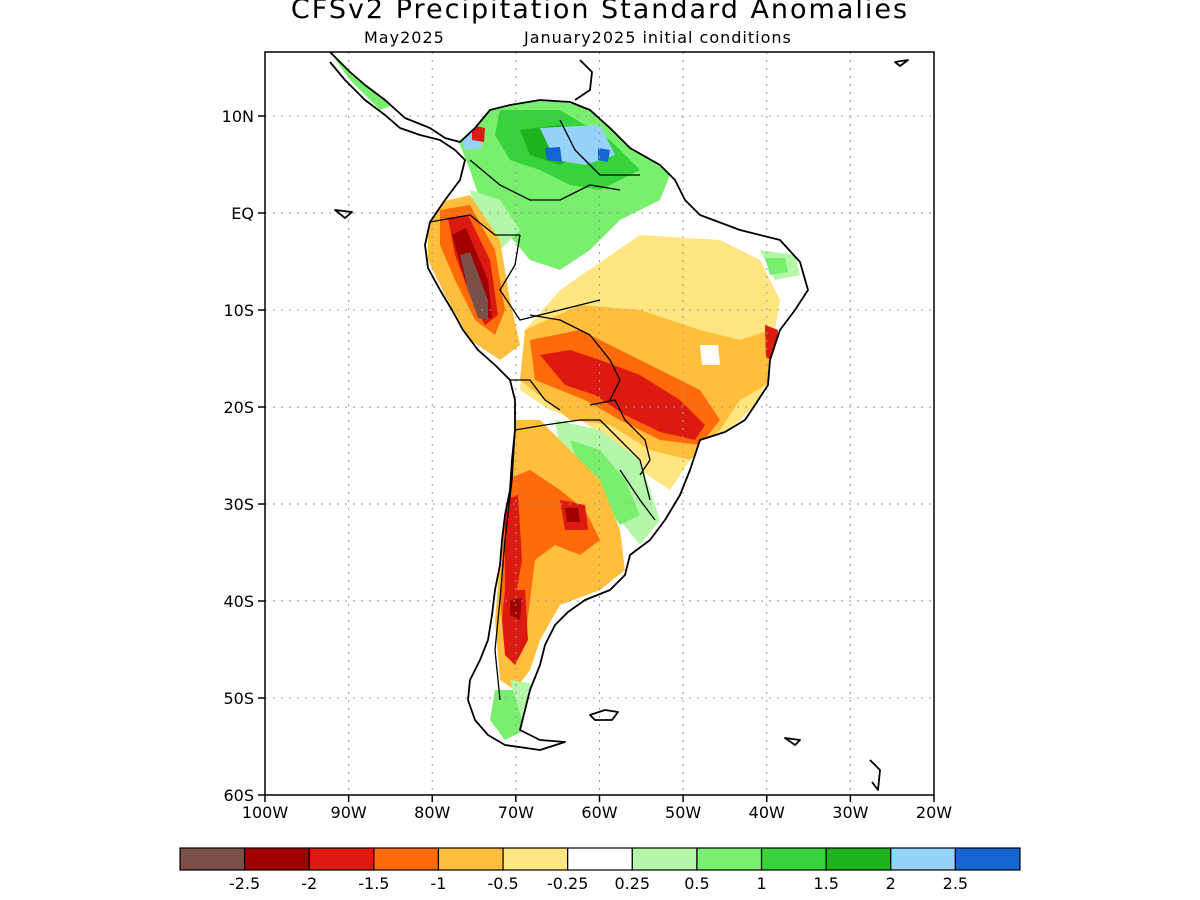  Describe the element at coordinates (238, 407) in the screenshot. I see `lat-tick-label: 20S` at that location.